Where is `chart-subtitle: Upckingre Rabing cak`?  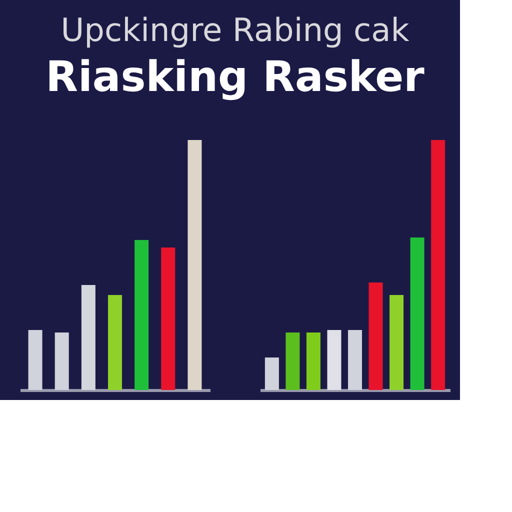 chart-subtitle: Upckingre Rabing cak is located at coordinates (235, 30).